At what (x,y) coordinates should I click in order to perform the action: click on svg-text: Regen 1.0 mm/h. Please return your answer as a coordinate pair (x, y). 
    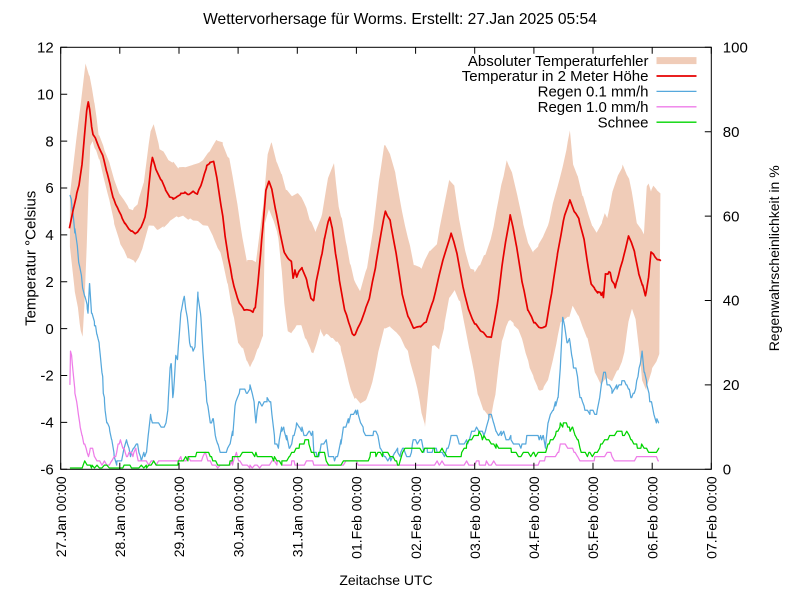
    Looking at the image, I should click on (593, 107).